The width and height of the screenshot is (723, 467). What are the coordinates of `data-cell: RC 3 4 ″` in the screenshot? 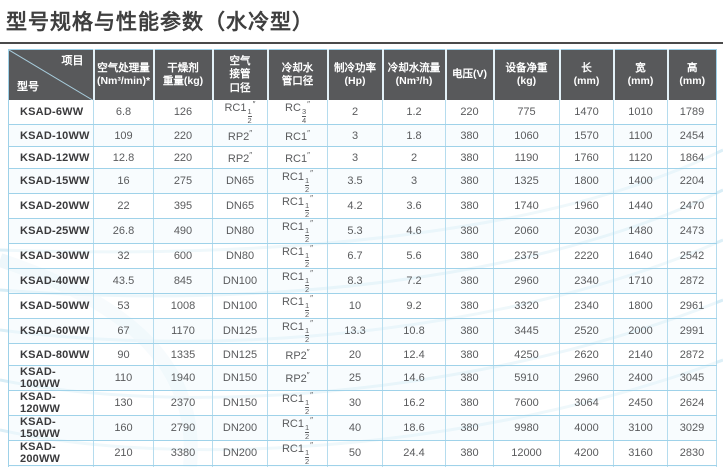 It's located at (297, 112).